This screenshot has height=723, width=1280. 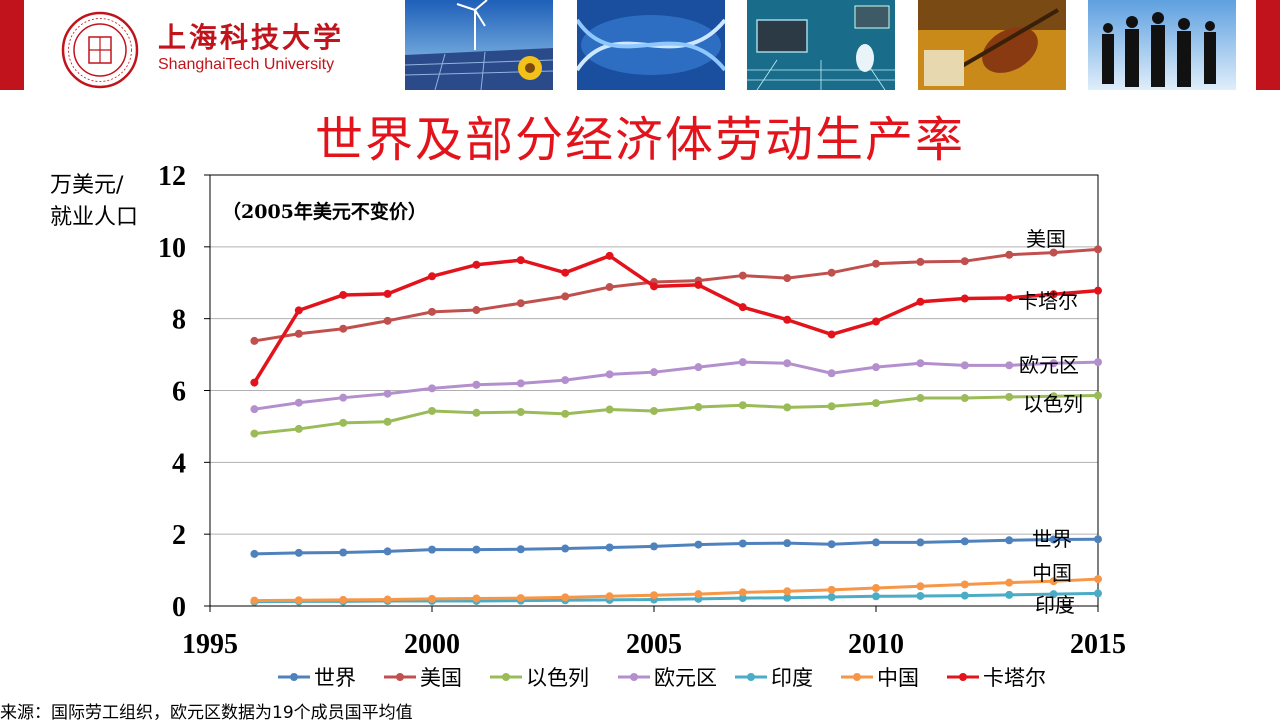 I want to click on x-tick-label: 2005, so click(x=654, y=644).